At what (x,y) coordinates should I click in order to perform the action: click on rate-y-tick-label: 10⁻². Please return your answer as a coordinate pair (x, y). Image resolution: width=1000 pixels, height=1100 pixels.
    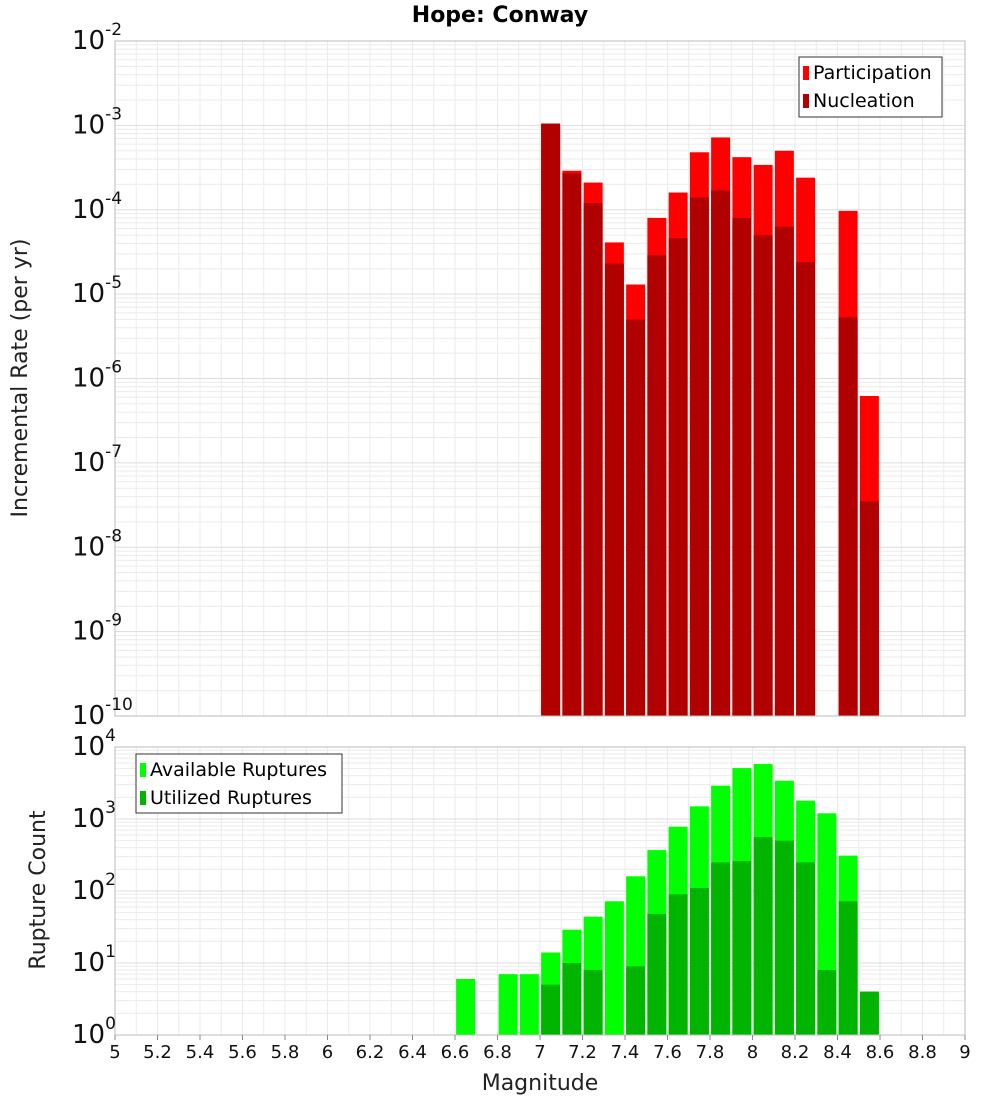
    Looking at the image, I should click on (97, 38).